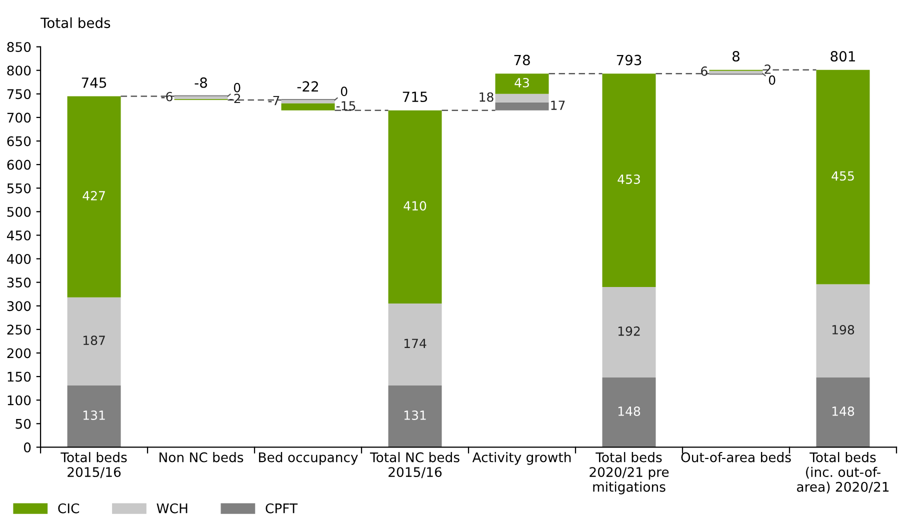 This screenshot has width=901, height=520. I want to click on y-tick-label: 150, so click(19, 377).